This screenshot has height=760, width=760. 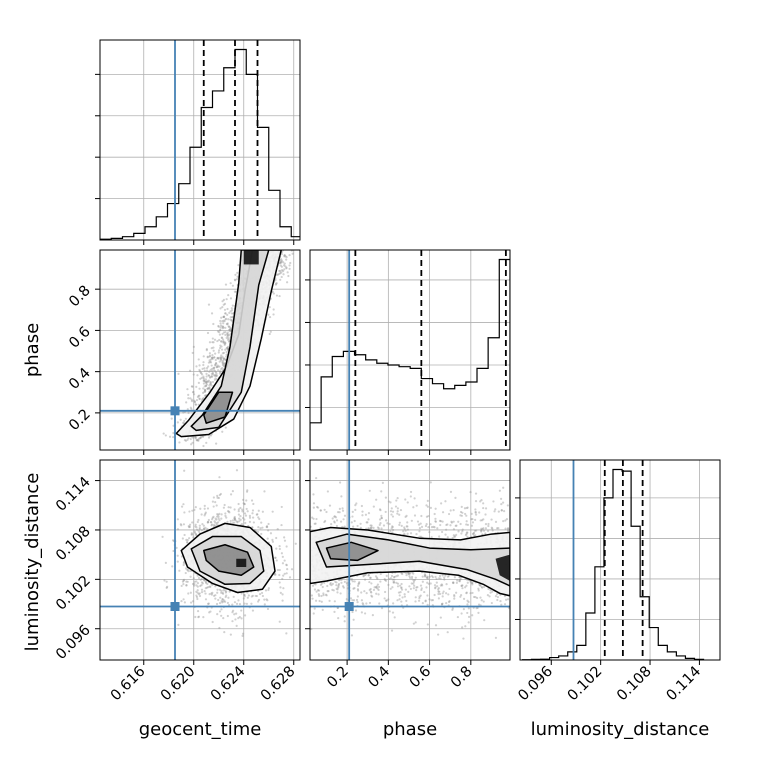 I want to click on pair-phase-luminosity_distance-truth-marker, so click(x=349, y=607).